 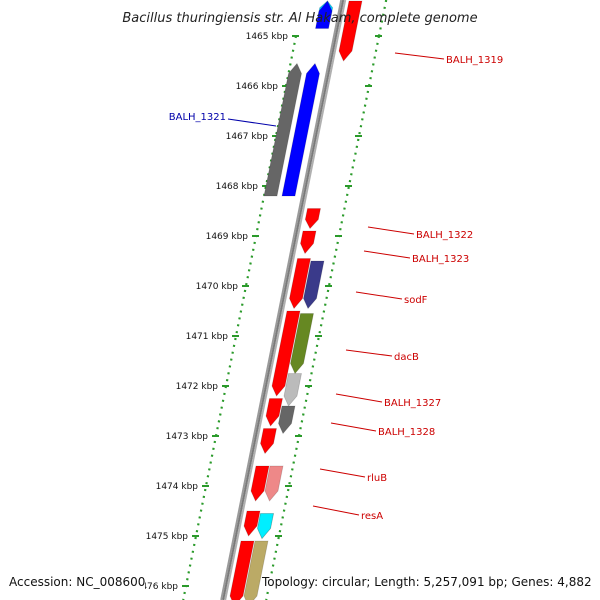 What do you see at coordinates (372, 516) in the screenshot?
I see `gene-label: resA` at bounding box center [372, 516].